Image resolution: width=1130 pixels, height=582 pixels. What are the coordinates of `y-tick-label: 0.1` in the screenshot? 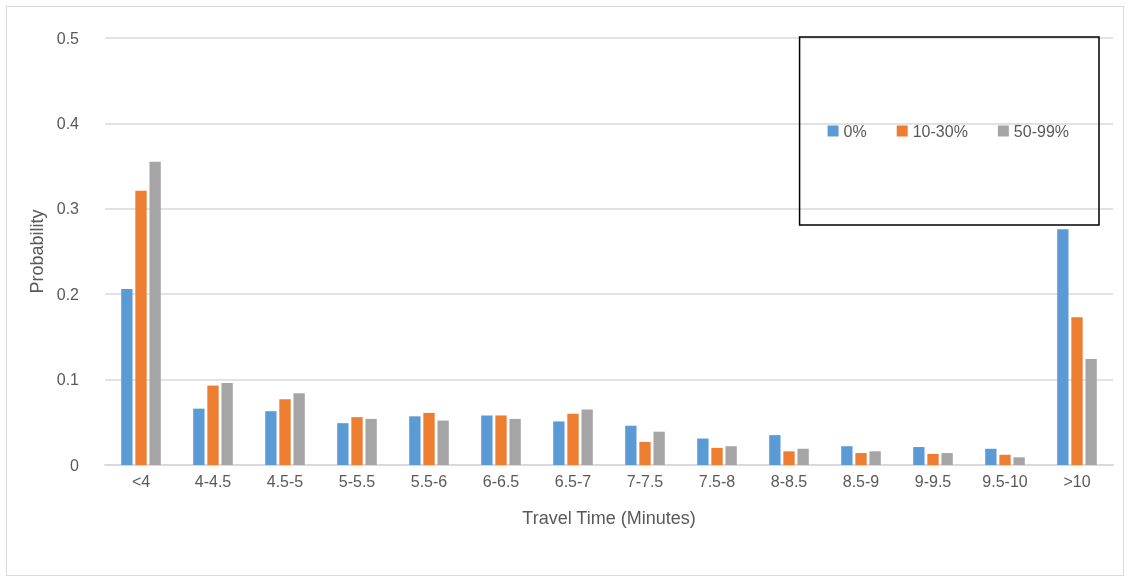 It's located at (68, 380).